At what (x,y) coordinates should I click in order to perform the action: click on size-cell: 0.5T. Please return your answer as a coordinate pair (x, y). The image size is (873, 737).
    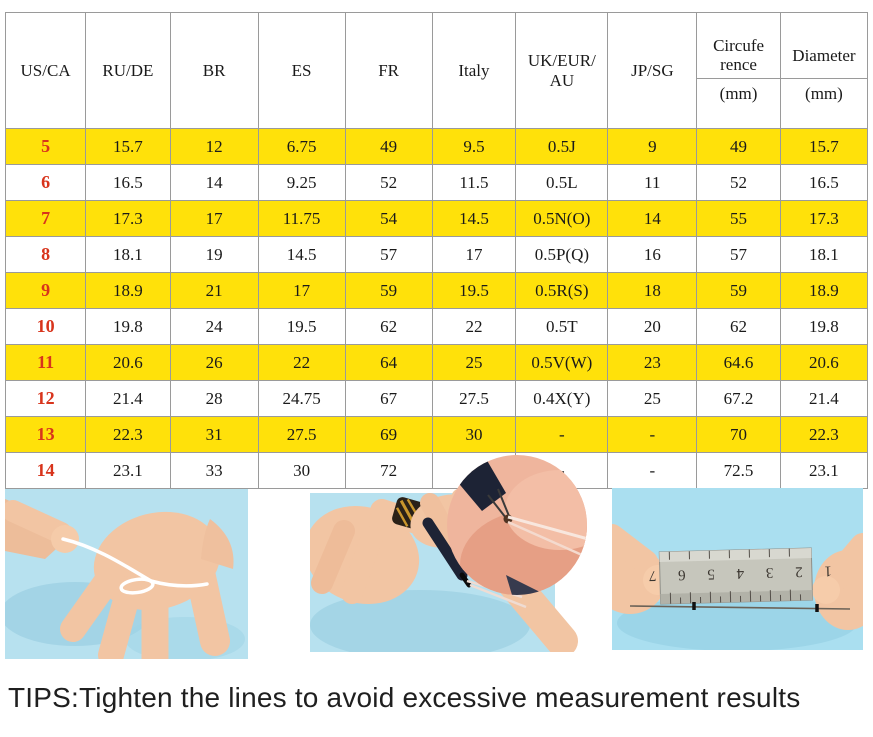
    Looking at the image, I should click on (562, 327).